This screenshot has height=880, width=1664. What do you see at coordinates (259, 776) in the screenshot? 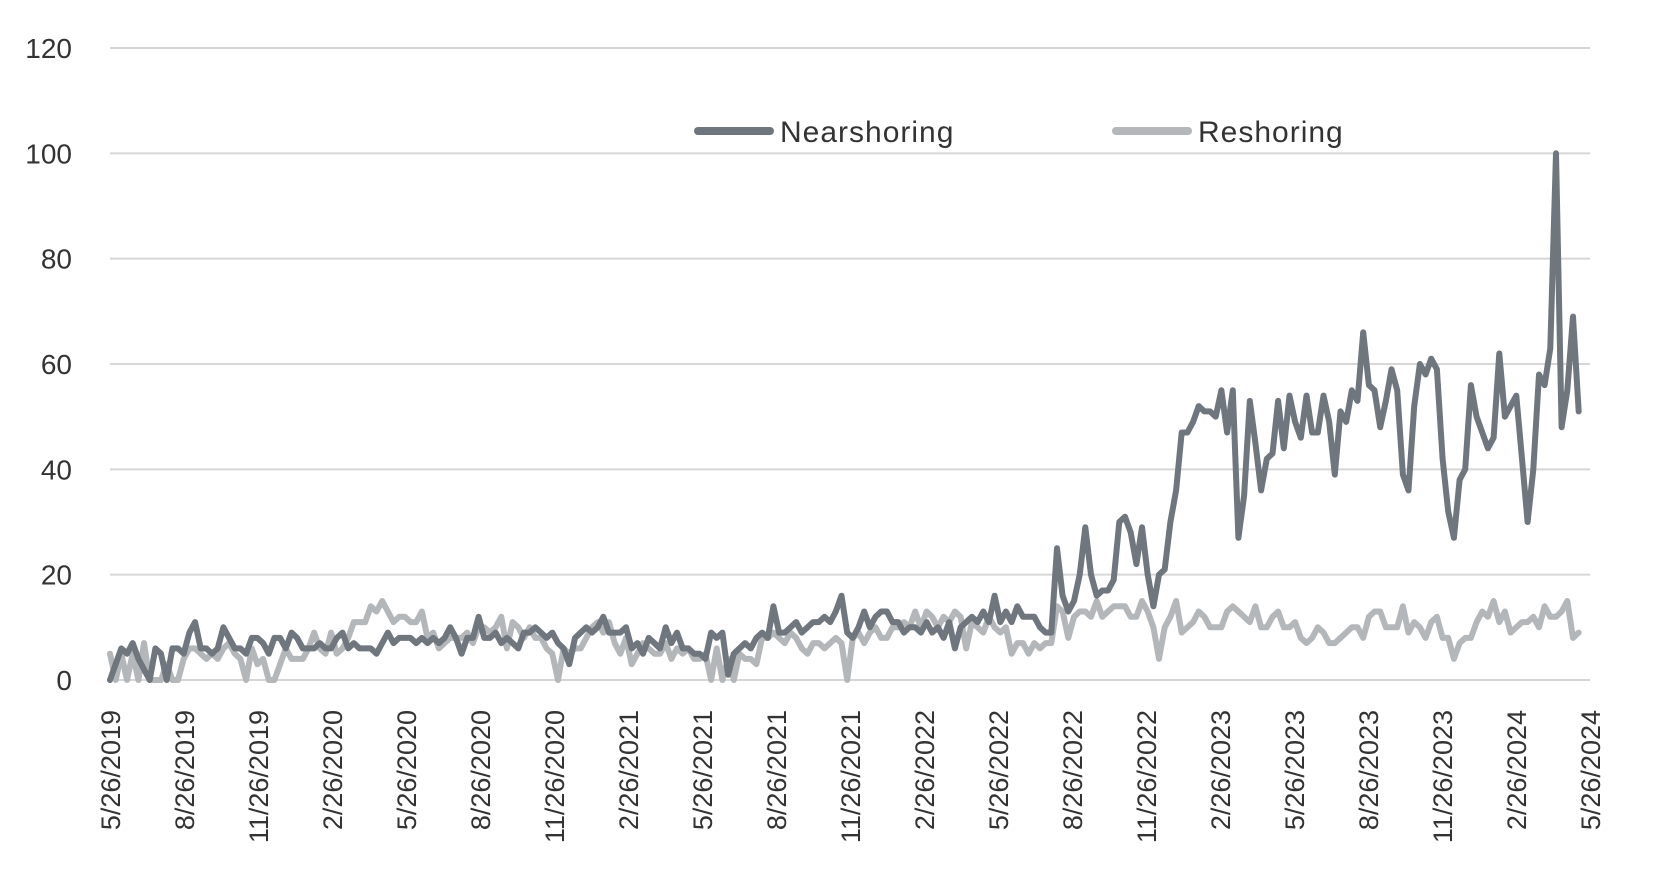
I see `x-tick-label: 11/26/2019` at bounding box center [259, 776].